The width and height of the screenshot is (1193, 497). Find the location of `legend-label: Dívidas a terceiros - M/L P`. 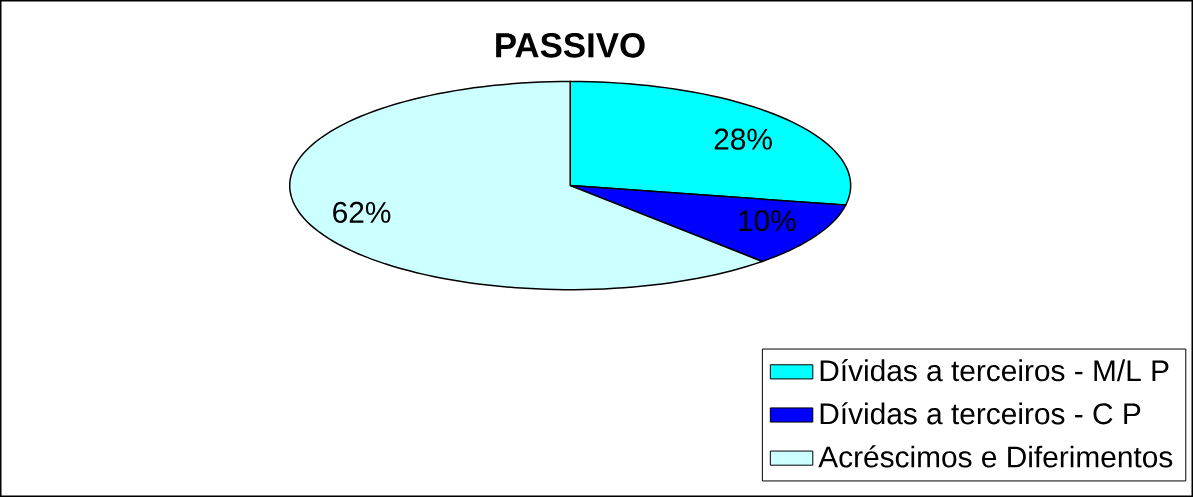

legend-label: Dívidas a terceiros - M/L P is located at coordinates (994, 370).